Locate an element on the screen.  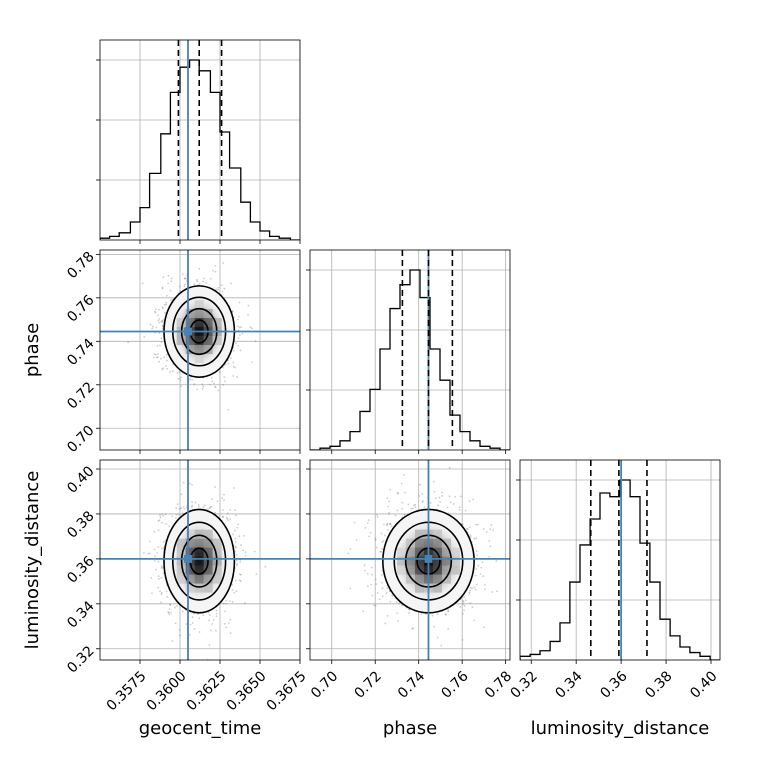
y-tick-label: 0.38 is located at coordinates (80, 524).